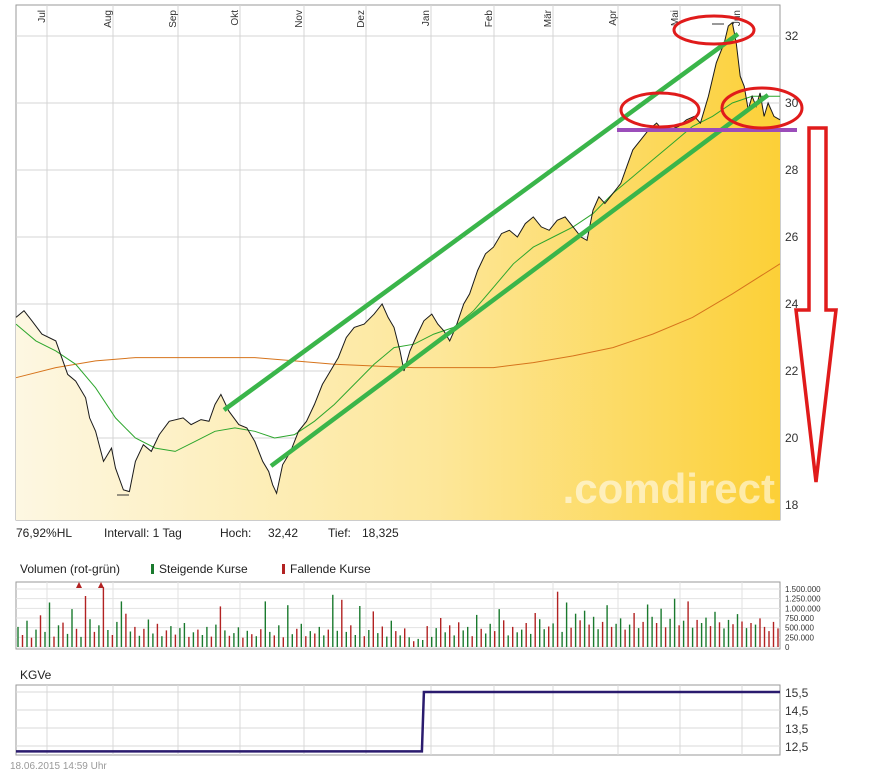 Image resolution: width=895 pixels, height=775 pixels. I want to click on price-ytick-4: 26, so click(792, 237).